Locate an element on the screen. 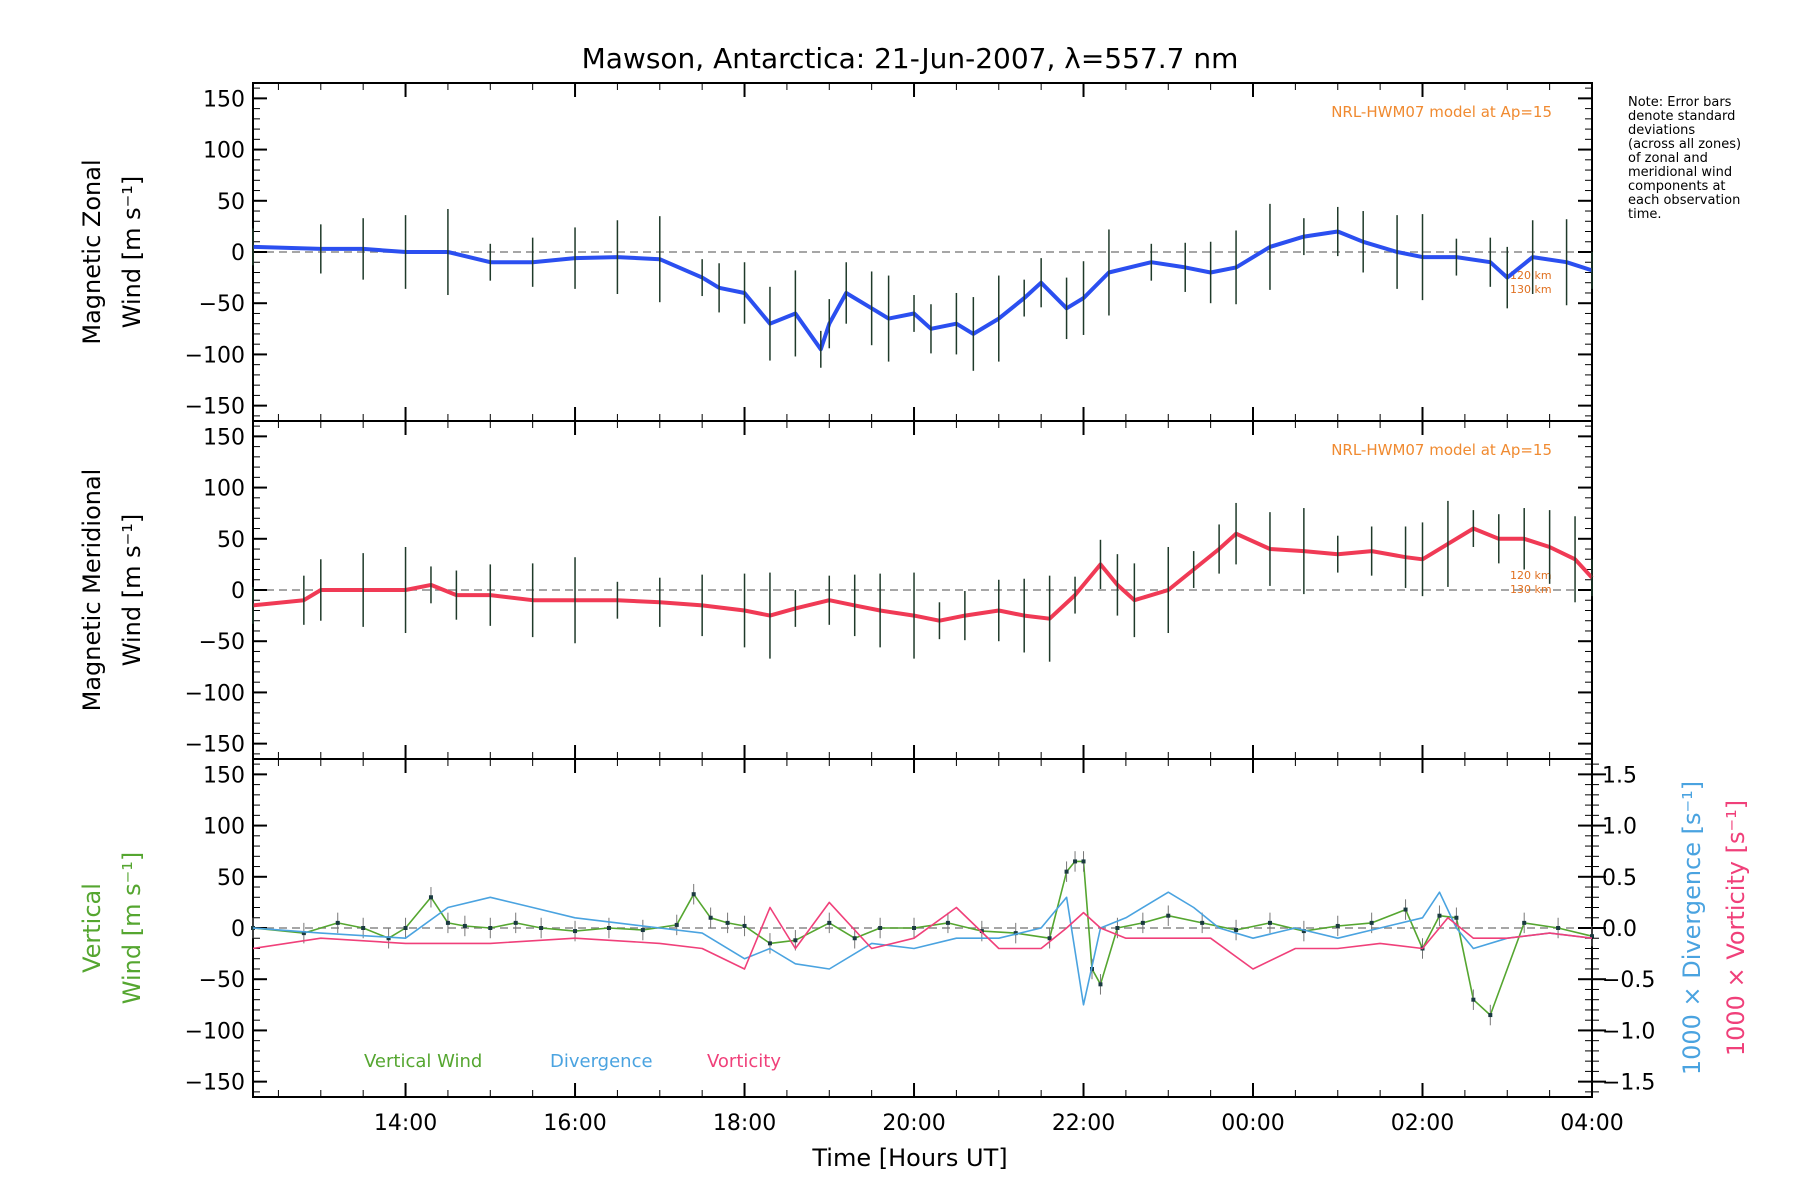 The height and width of the screenshot is (1200, 1800). x-tick-label: 00:00 is located at coordinates (1252, 1123).